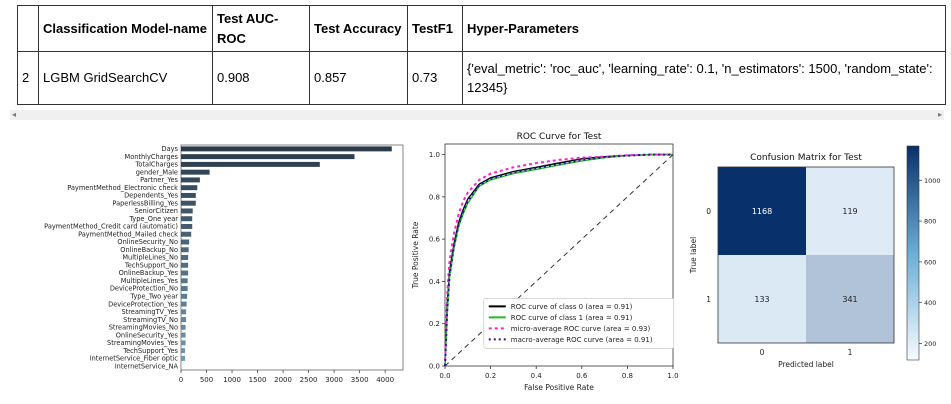 The width and height of the screenshot is (951, 404). What do you see at coordinates (309, 380) in the screenshot?
I see `x-tick-label: 2500` at bounding box center [309, 380].